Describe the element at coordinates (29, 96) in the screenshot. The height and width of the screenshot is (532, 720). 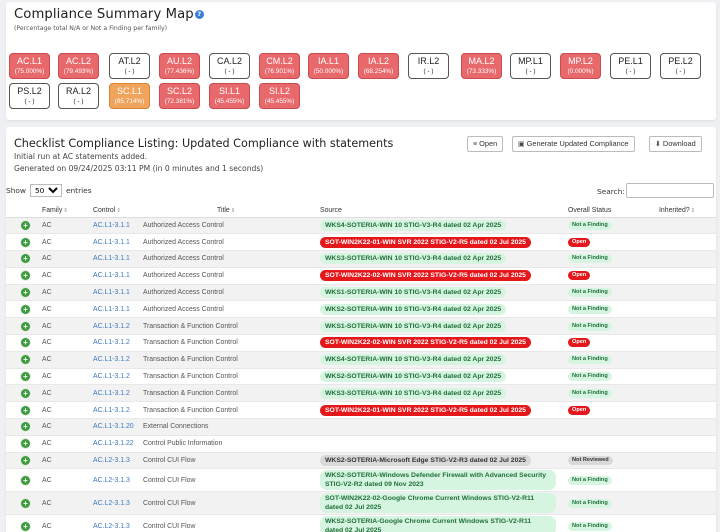
I see `family-tile: PS.L2 ( - )` at that location.